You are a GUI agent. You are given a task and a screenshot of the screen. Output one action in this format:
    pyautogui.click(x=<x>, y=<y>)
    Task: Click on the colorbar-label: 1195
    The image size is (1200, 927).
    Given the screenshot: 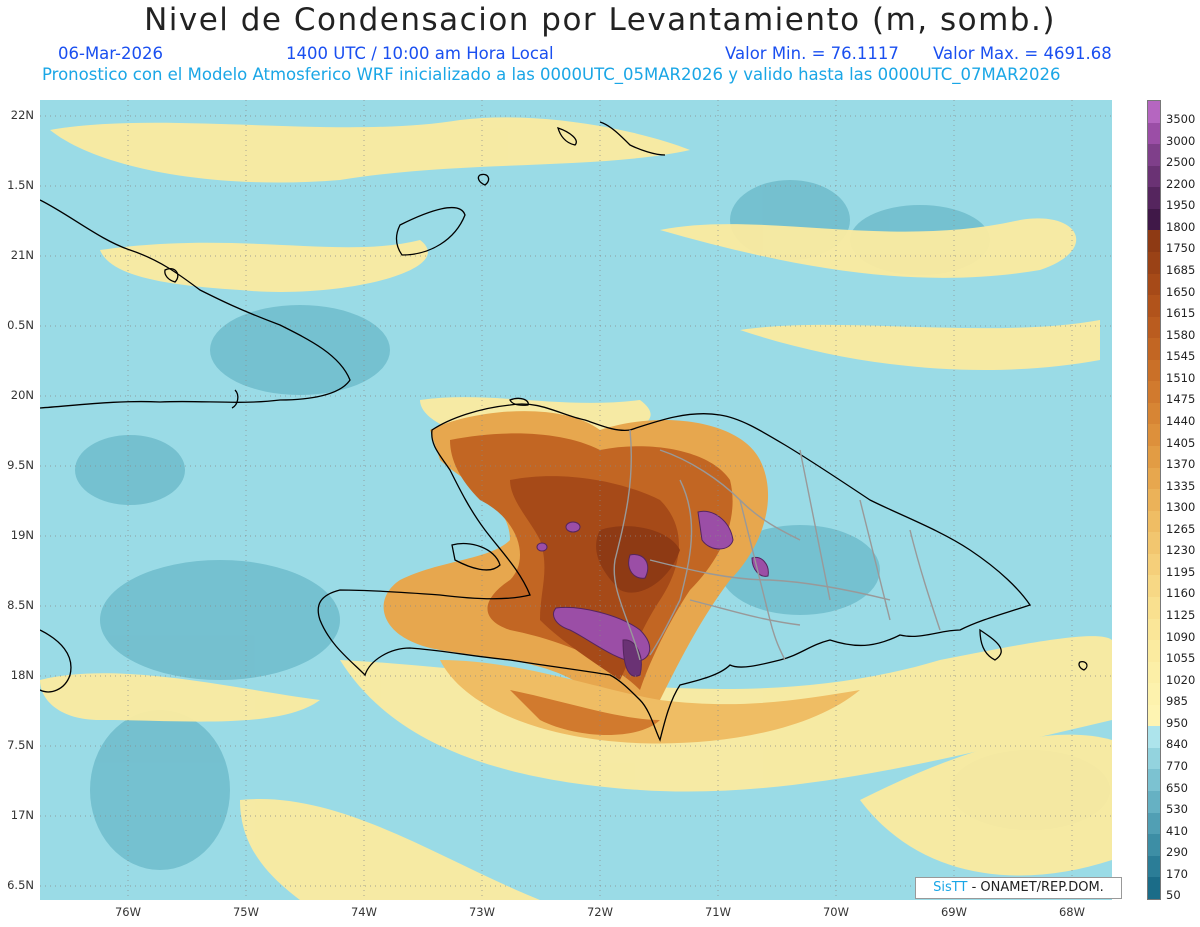 What is the action you would take?
    pyautogui.click(x=1181, y=571)
    